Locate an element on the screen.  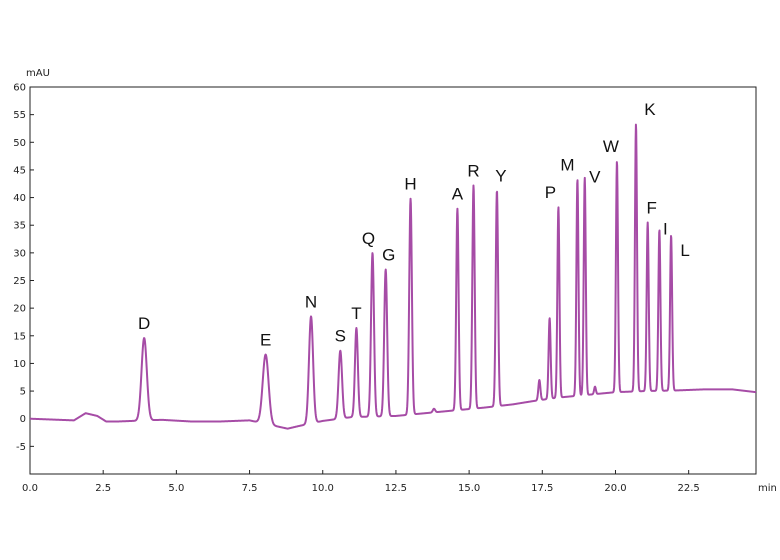
x-tick-label: 0.0 is located at coordinates (30, 488).